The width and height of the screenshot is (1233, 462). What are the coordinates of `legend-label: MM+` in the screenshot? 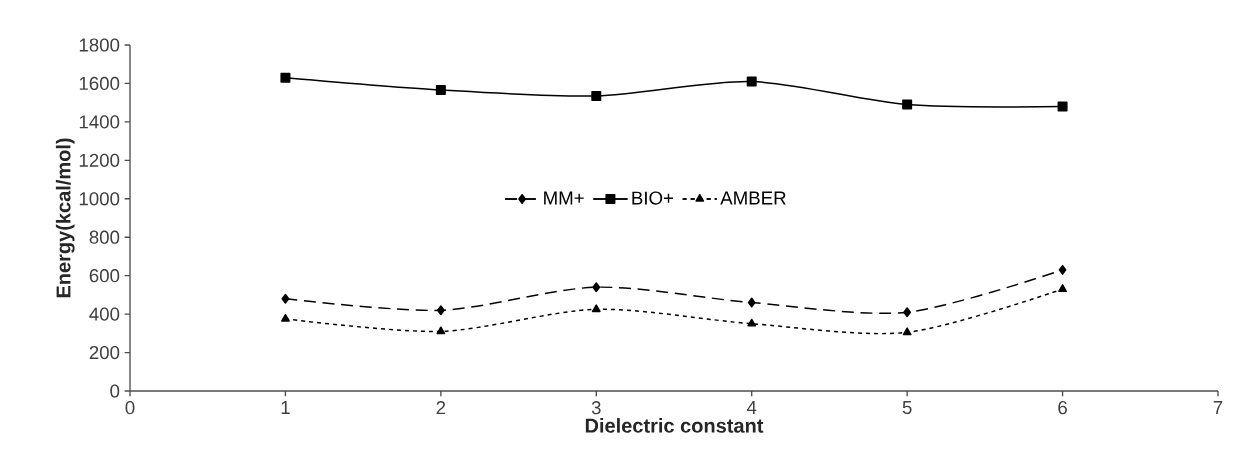 It's located at (564, 198).